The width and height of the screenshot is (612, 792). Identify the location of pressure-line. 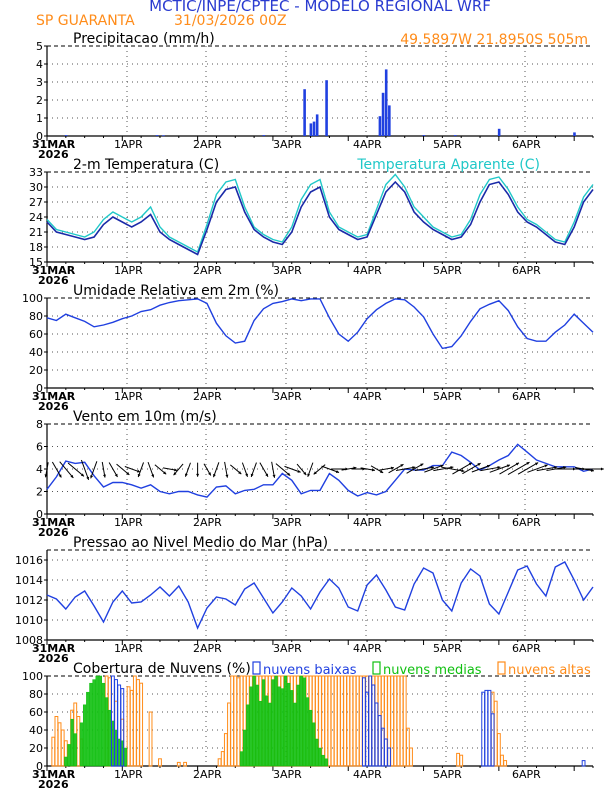
(320, 595).